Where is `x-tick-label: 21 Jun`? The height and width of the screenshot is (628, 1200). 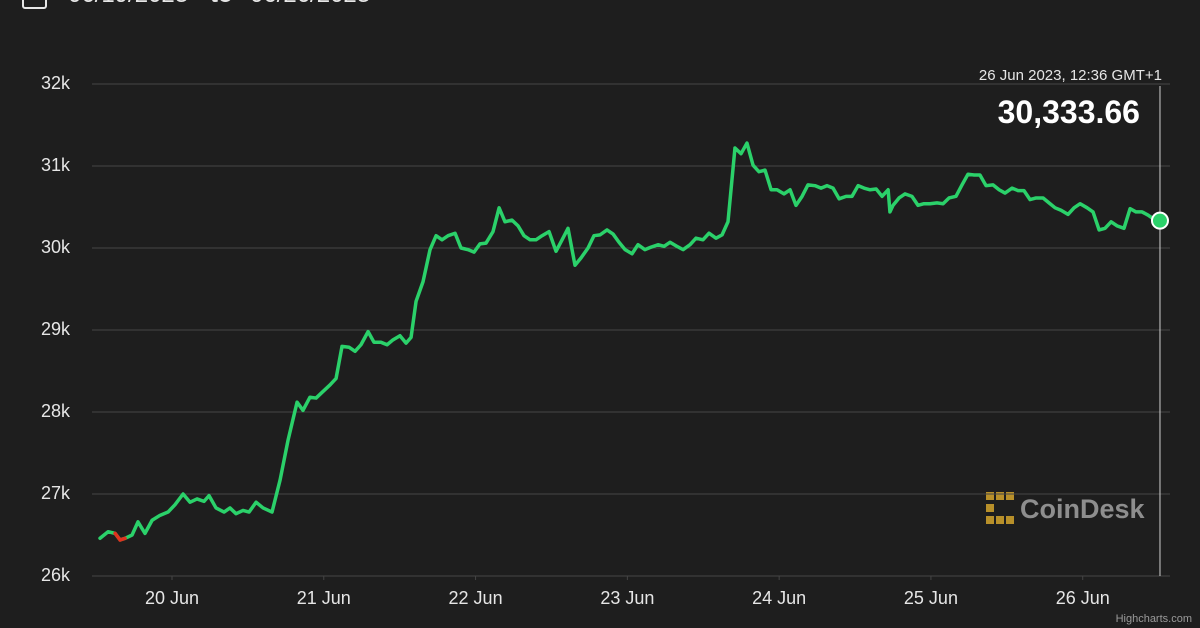
x-tick-label: 21 Jun is located at coordinates (324, 598).